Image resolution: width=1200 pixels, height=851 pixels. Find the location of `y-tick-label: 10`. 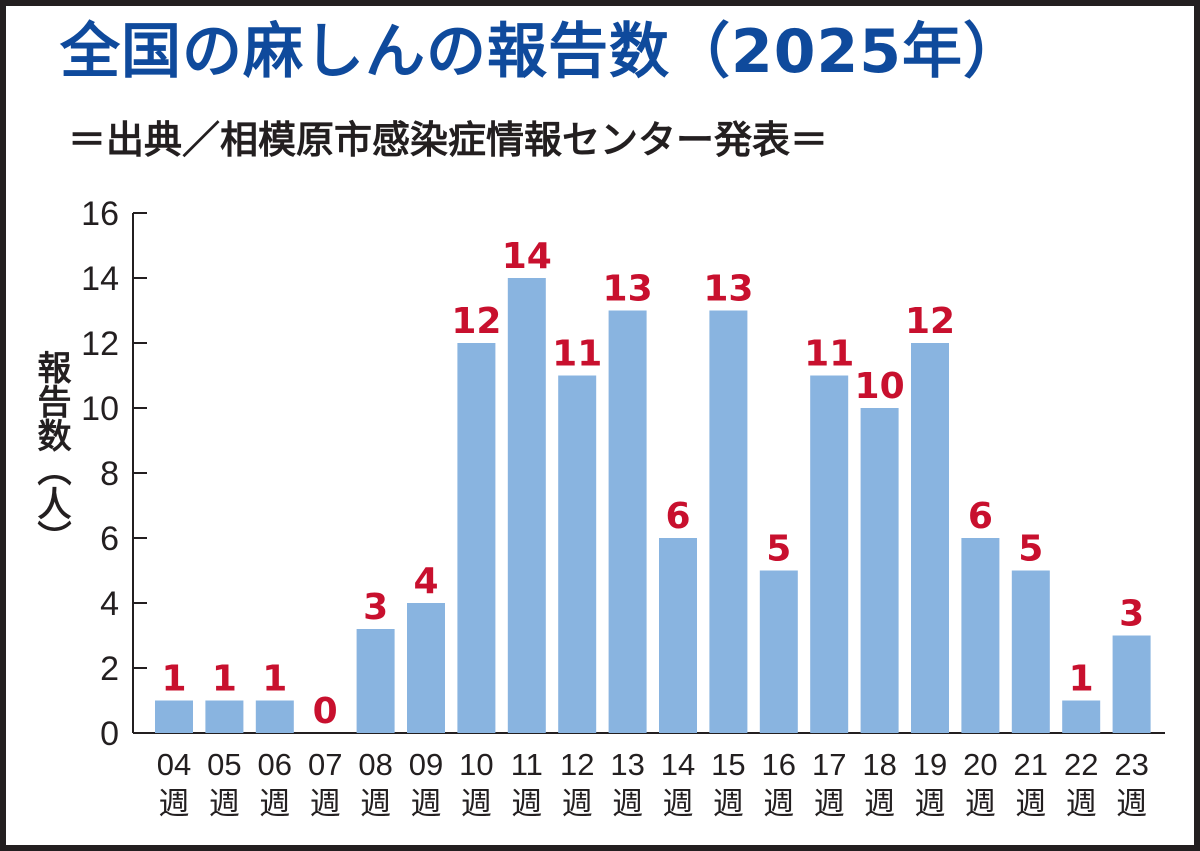

y-tick-label: 10 is located at coordinates (100, 409).